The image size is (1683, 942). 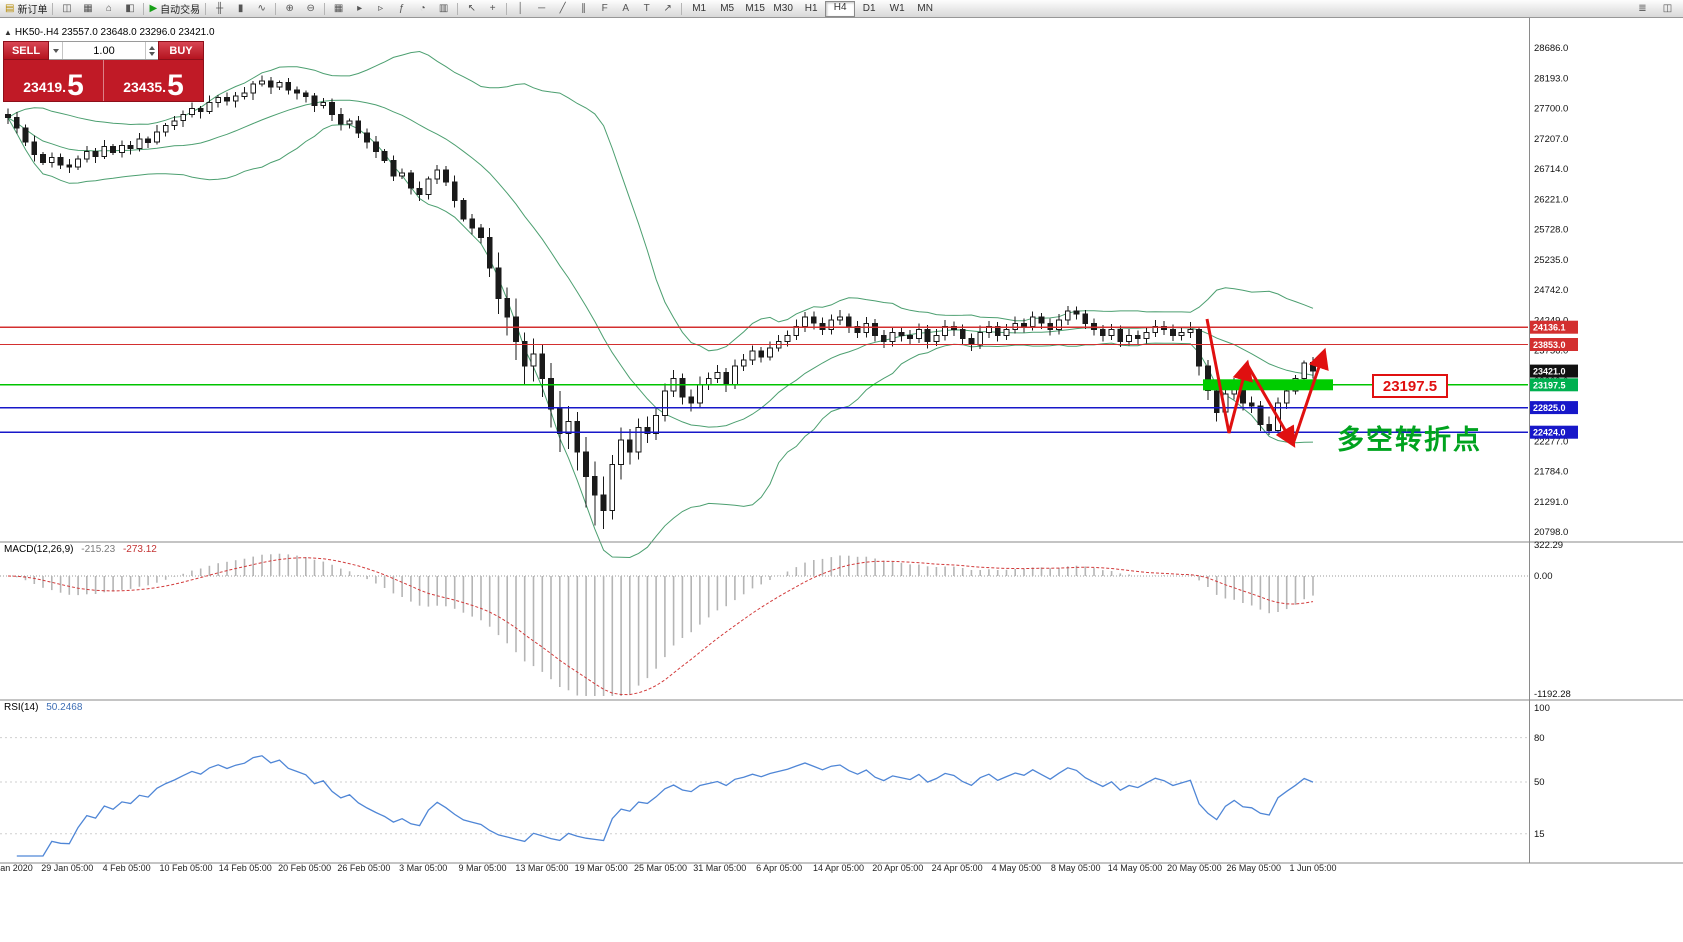 What do you see at coordinates (1549, 328) in the screenshot?
I see `price-badge-text: 24136.1` at bounding box center [1549, 328].